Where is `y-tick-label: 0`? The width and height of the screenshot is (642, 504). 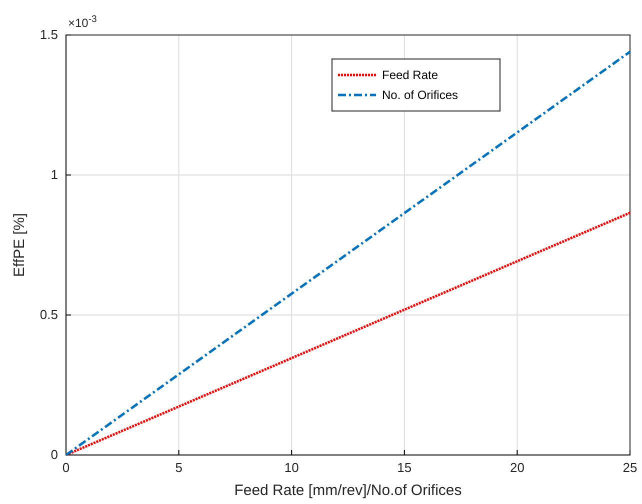
y-tick-label: 0 is located at coordinates (54, 454).